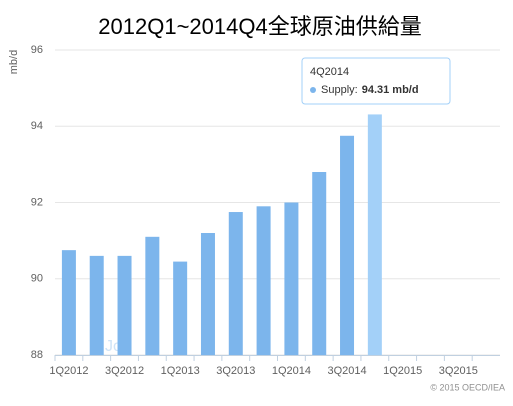 The image size is (513, 406). What do you see at coordinates (37, 50) in the screenshot?
I see `y-tick-label: 96` at bounding box center [37, 50].